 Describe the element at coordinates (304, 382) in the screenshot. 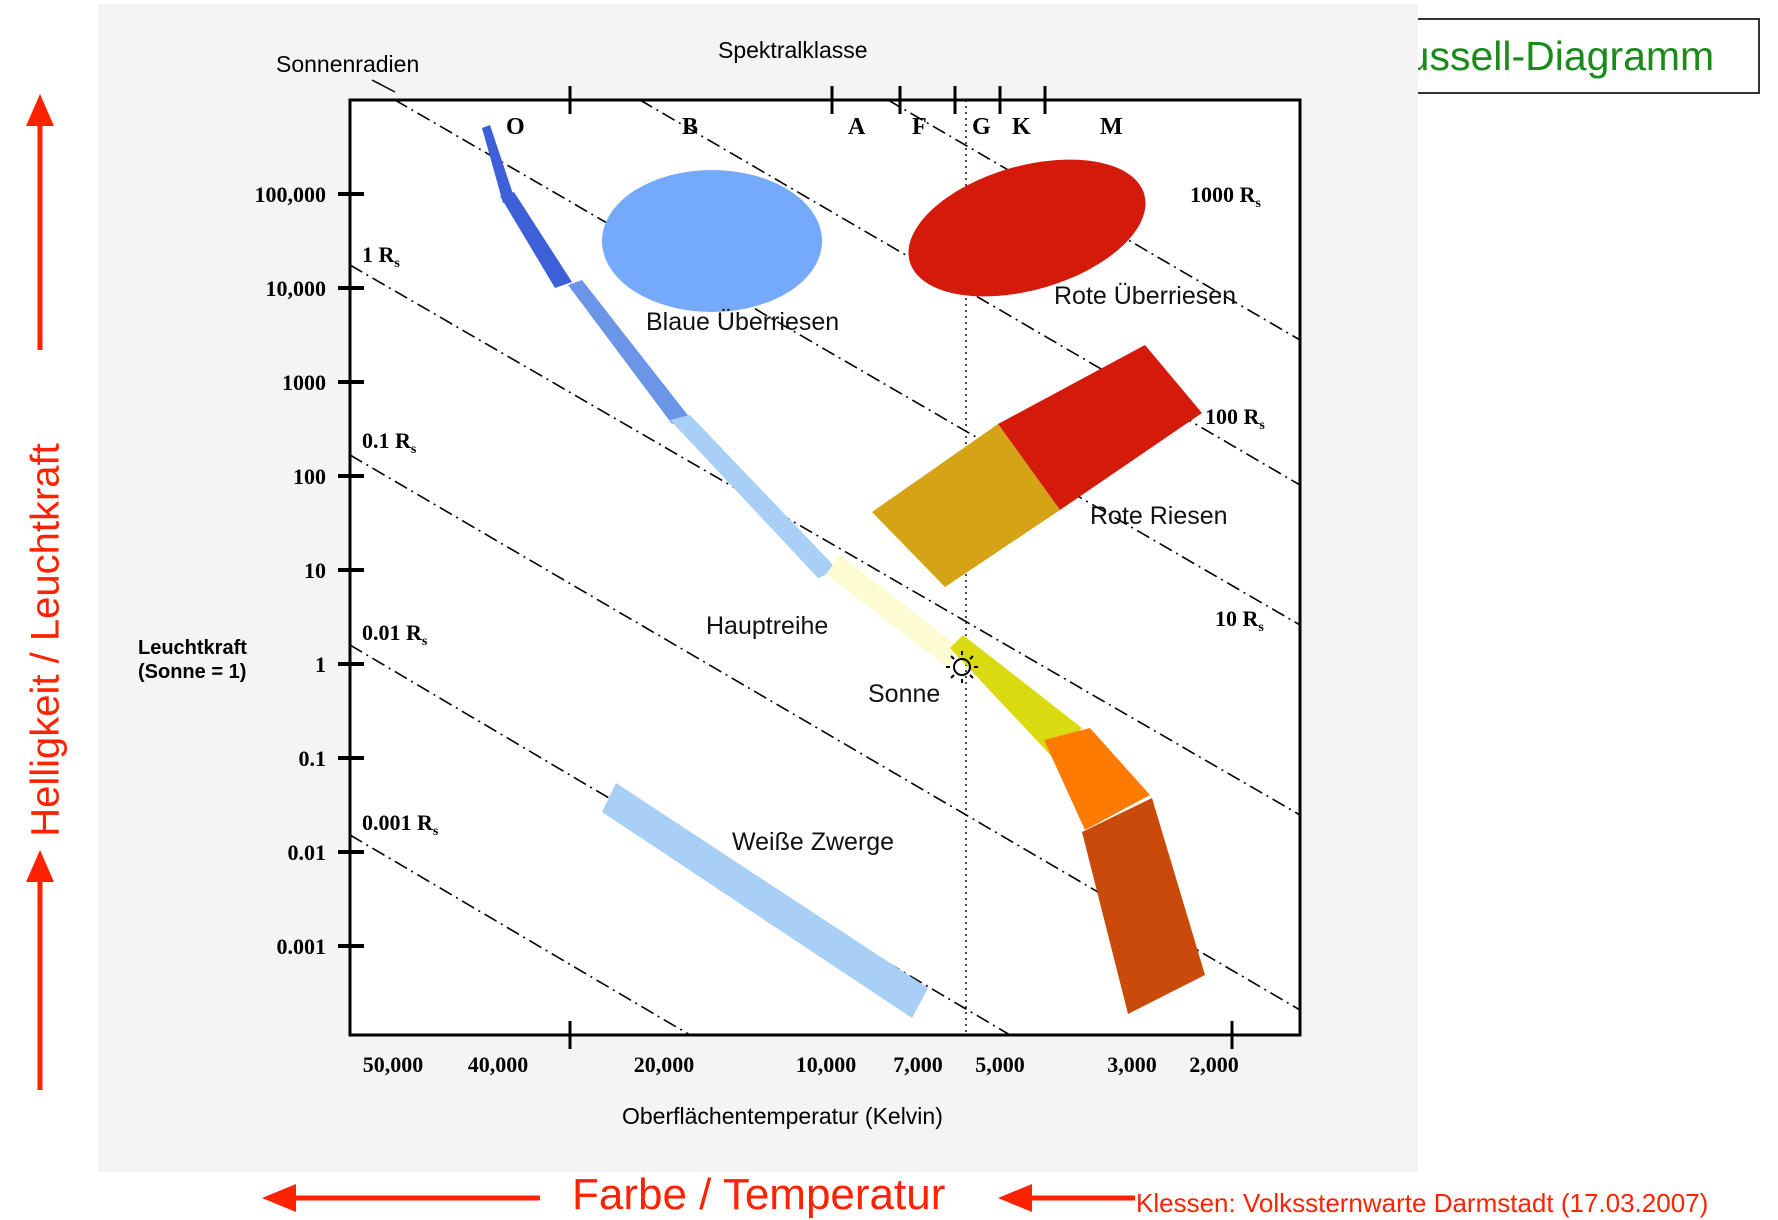

I see `y-tick-label: 1000` at that location.